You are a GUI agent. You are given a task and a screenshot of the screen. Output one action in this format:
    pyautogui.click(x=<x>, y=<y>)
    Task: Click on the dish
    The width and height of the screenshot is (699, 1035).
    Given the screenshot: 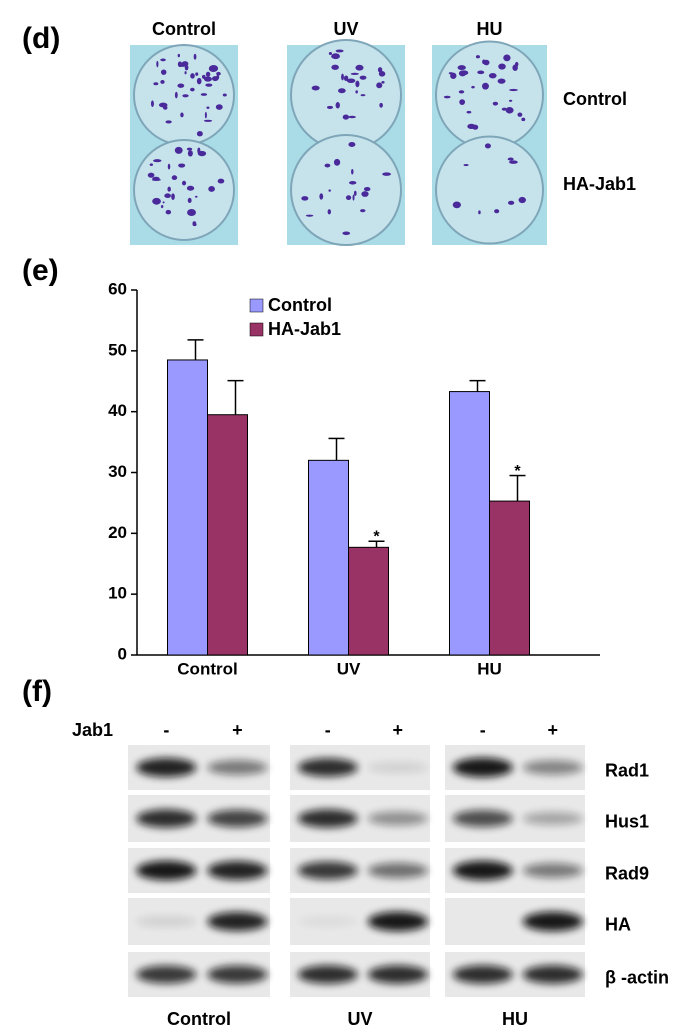 What is the action you would take?
    pyautogui.click(x=346, y=190)
    